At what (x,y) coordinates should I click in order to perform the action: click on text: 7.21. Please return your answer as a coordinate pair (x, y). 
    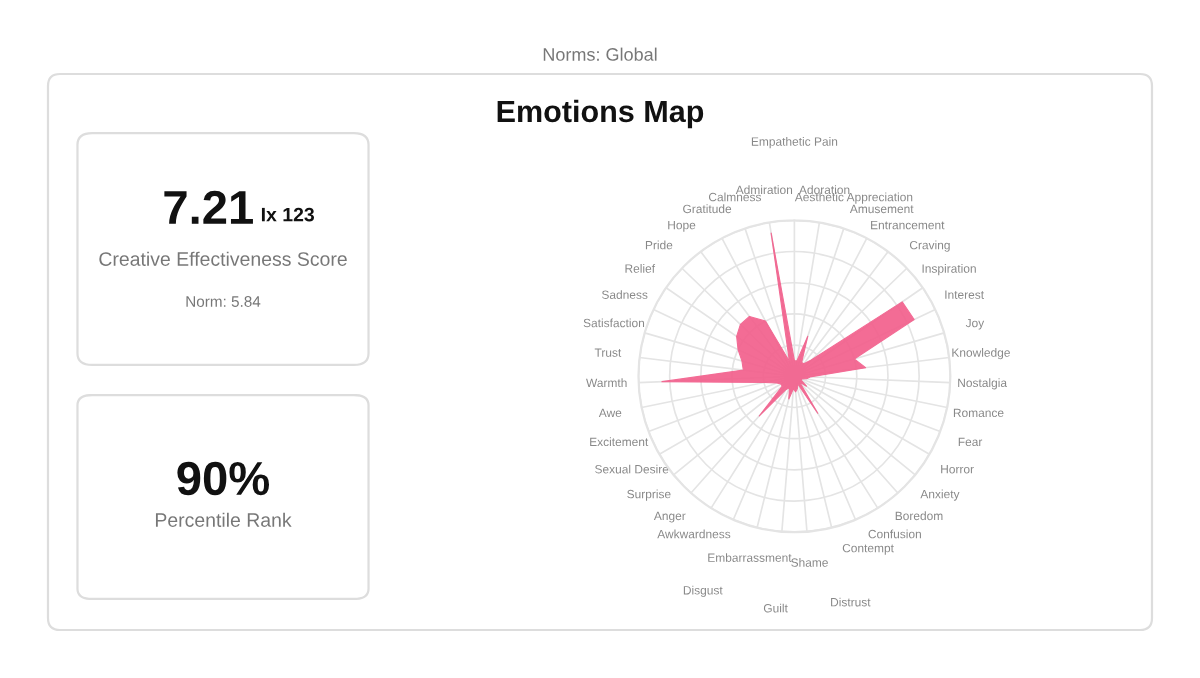
    Looking at the image, I should click on (208, 207).